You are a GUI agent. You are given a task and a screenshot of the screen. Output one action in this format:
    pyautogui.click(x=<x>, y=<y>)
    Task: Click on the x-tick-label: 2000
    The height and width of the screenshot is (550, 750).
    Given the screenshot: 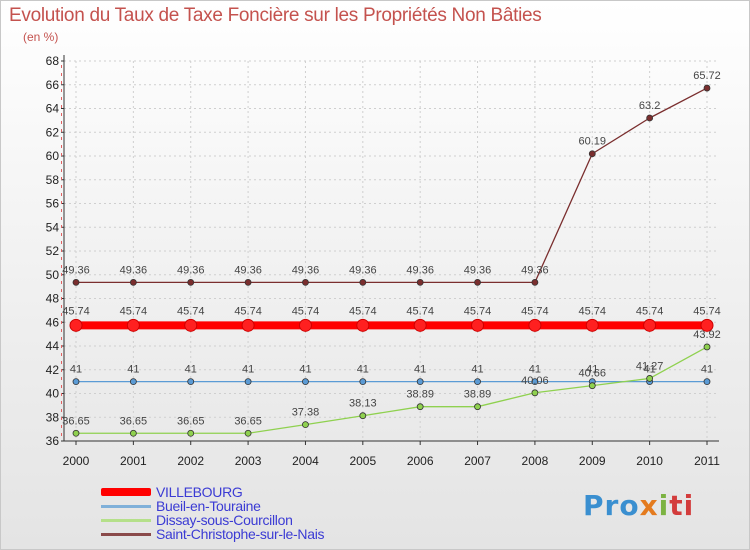 What is the action you would take?
    pyautogui.click(x=76, y=461)
    